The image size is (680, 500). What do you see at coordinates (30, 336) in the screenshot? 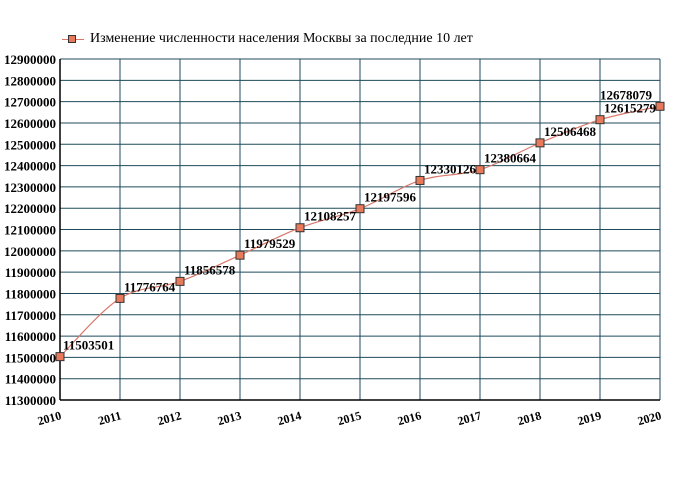
I see `y-tick-label: 11600000` at bounding box center [30, 336].